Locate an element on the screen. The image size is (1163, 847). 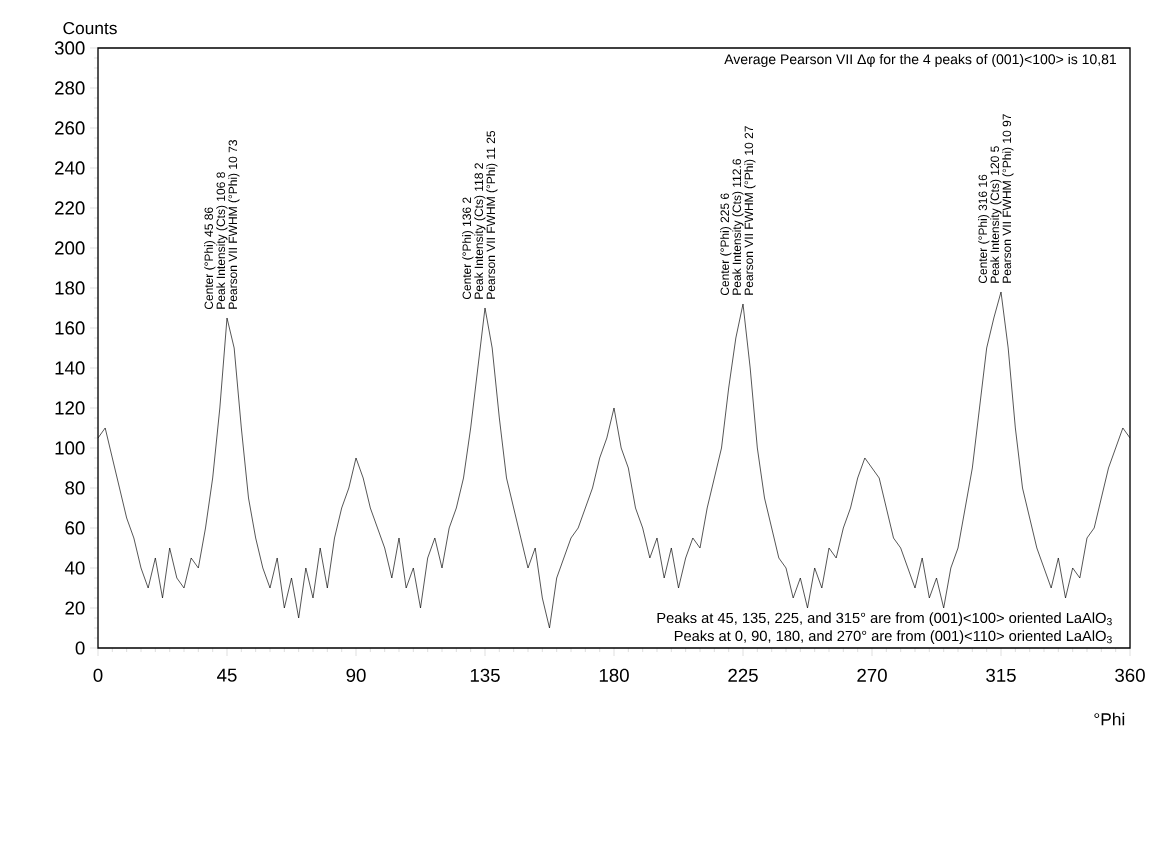
x-tick-label: 135 is located at coordinates (485, 675).